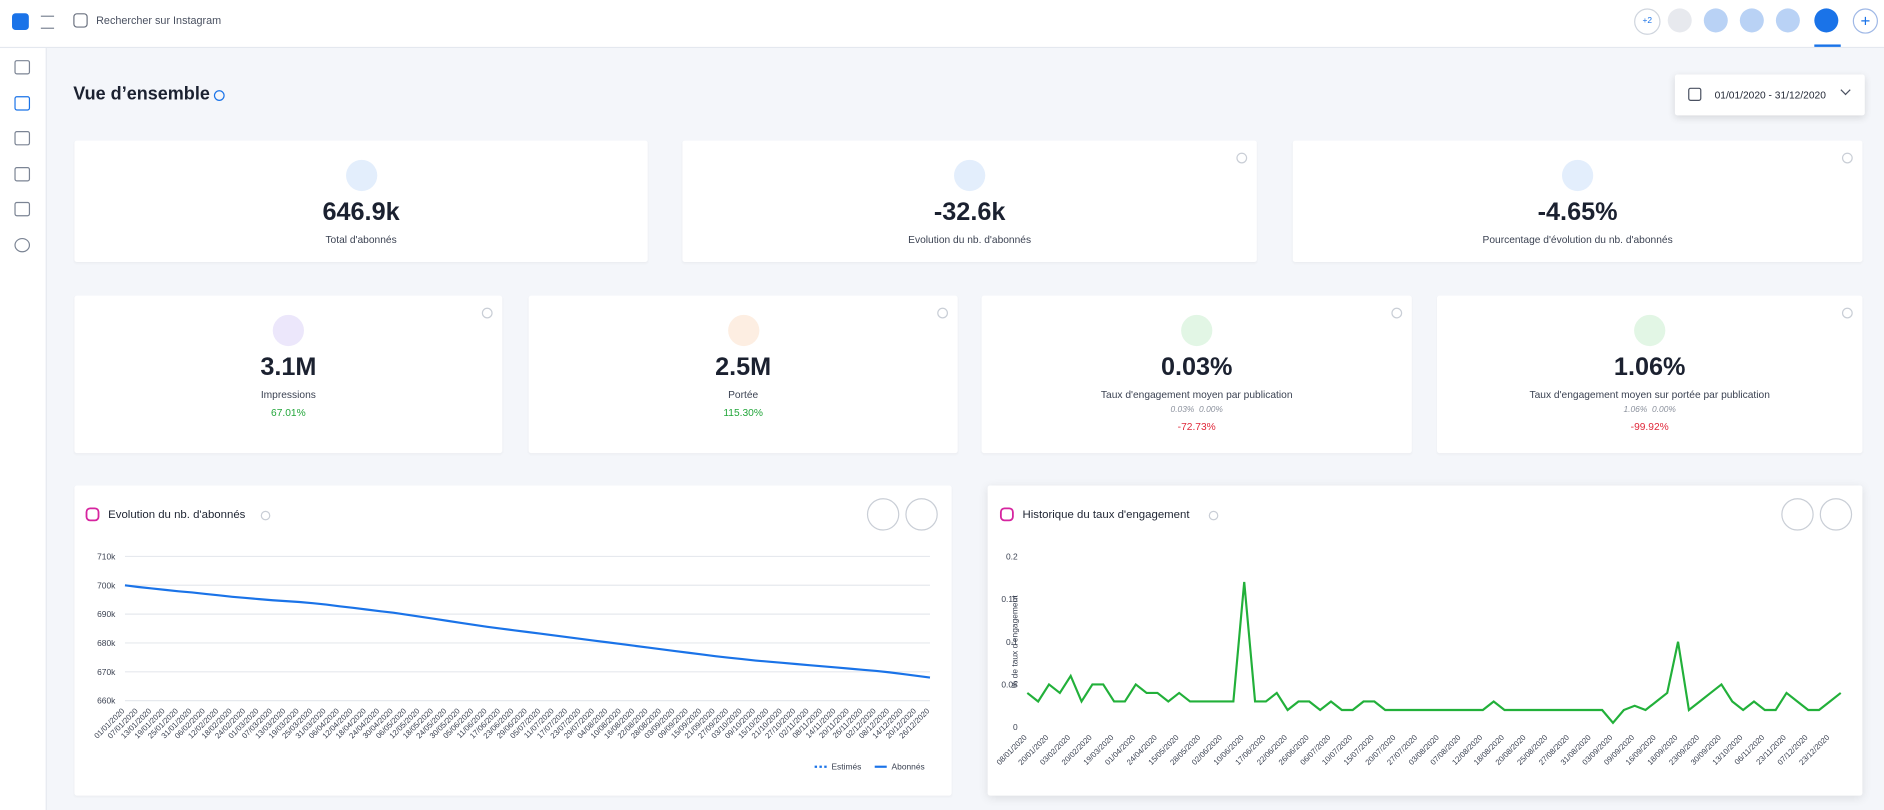 The height and width of the screenshot is (810, 1884). I want to click on account-avatar-active, so click(1826, 20).